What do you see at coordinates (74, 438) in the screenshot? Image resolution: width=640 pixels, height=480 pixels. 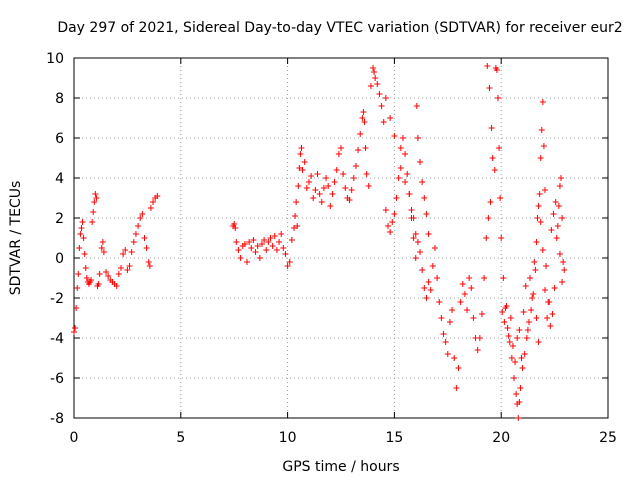 I see `x-tick-label: 0` at bounding box center [74, 438].